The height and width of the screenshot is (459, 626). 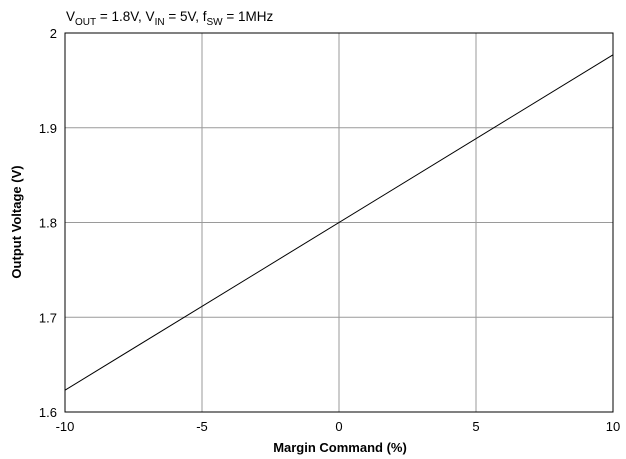 I want to click on vout-value: = 1.8V,, so click(x=120, y=16).